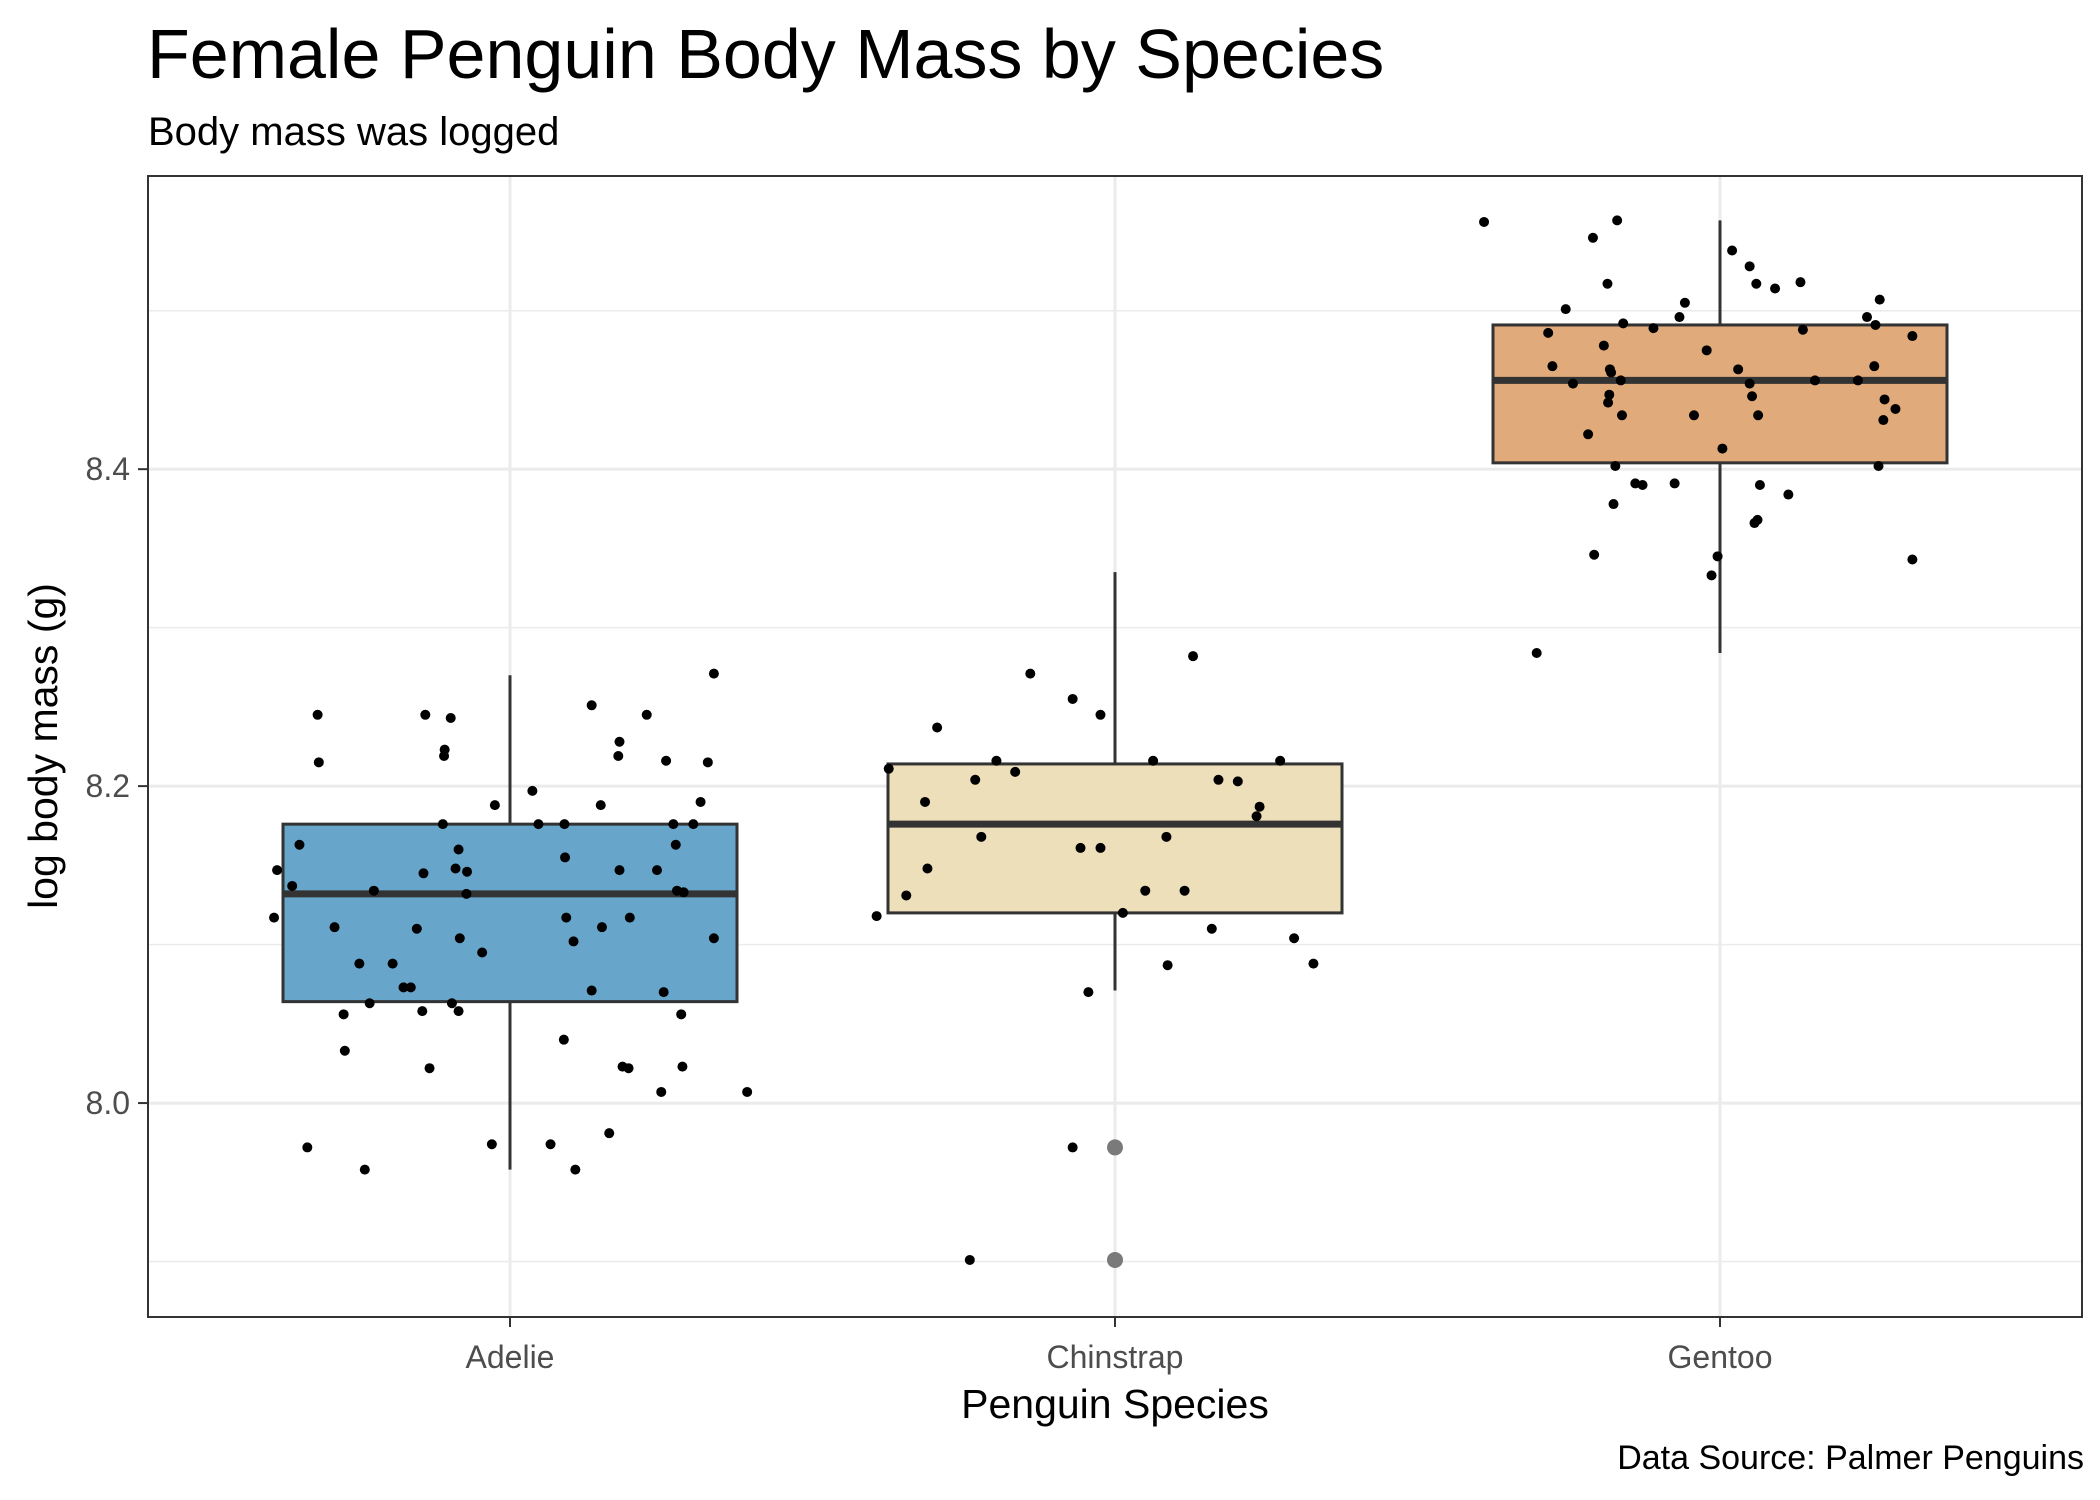  Describe the element at coordinates (1115, 838) in the screenshot. I see `box-chinstrap` at that location.